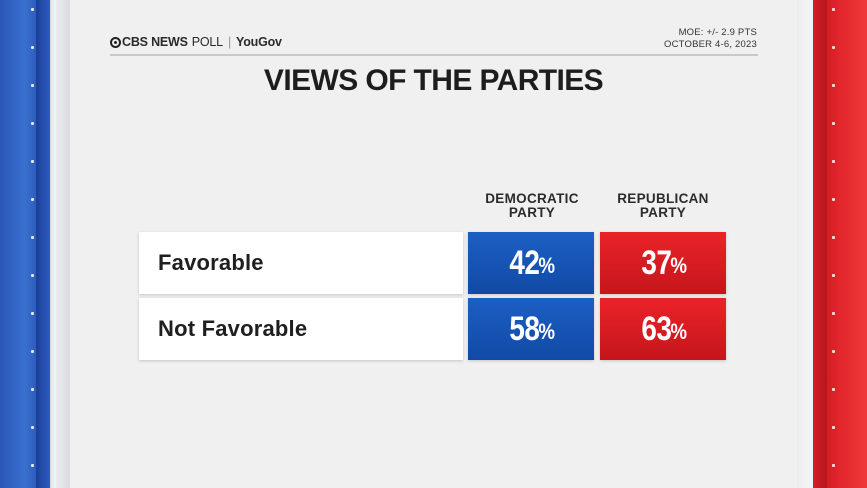 The image size is (867, 488). I want to click on left-dot-column, so click(33, 244).